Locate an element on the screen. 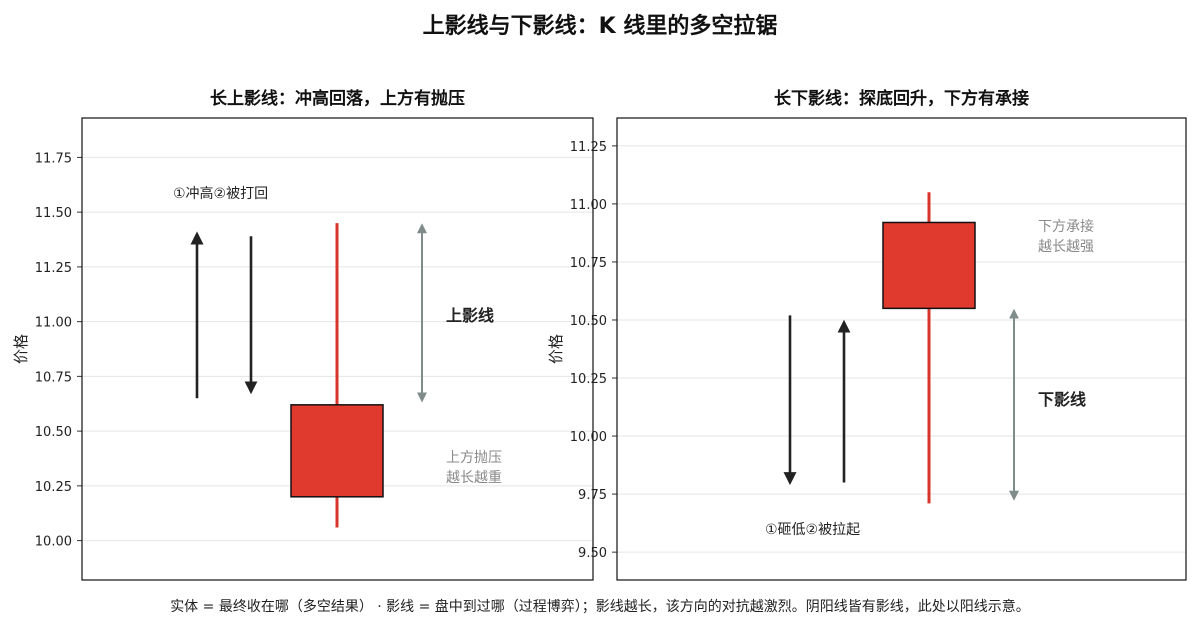  annotation-step: ①砸低②被拉起 is located at coordinates (812, 530).